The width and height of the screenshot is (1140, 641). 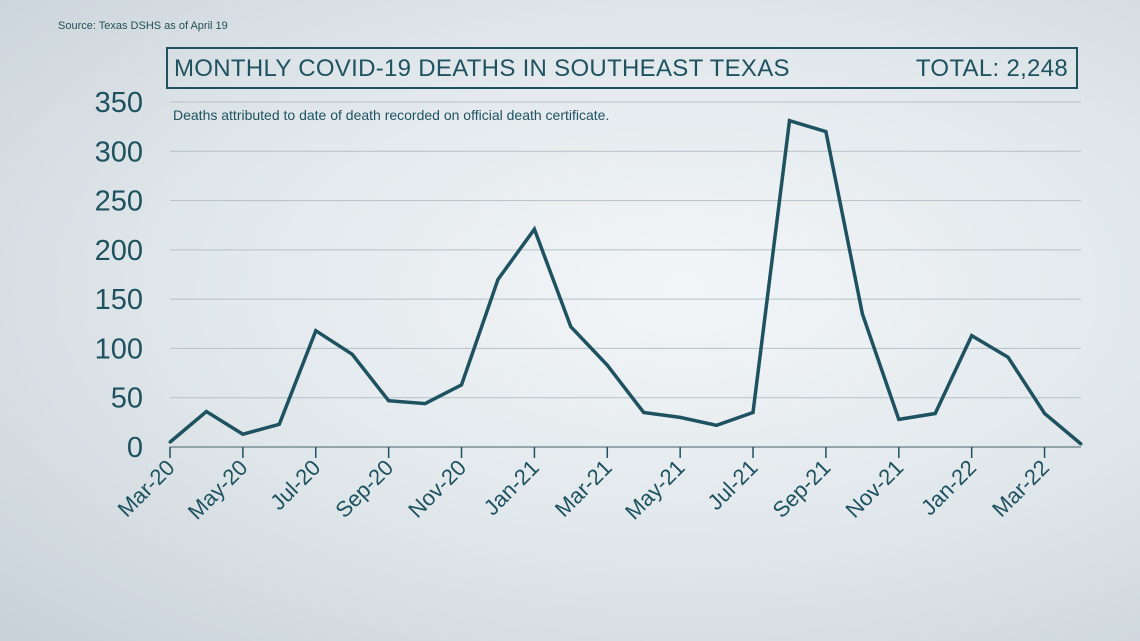 What do you see at coordinates (119, 300) in the screenshot?
I see `y-tick-label: 150` at bounding box center [119, 300].